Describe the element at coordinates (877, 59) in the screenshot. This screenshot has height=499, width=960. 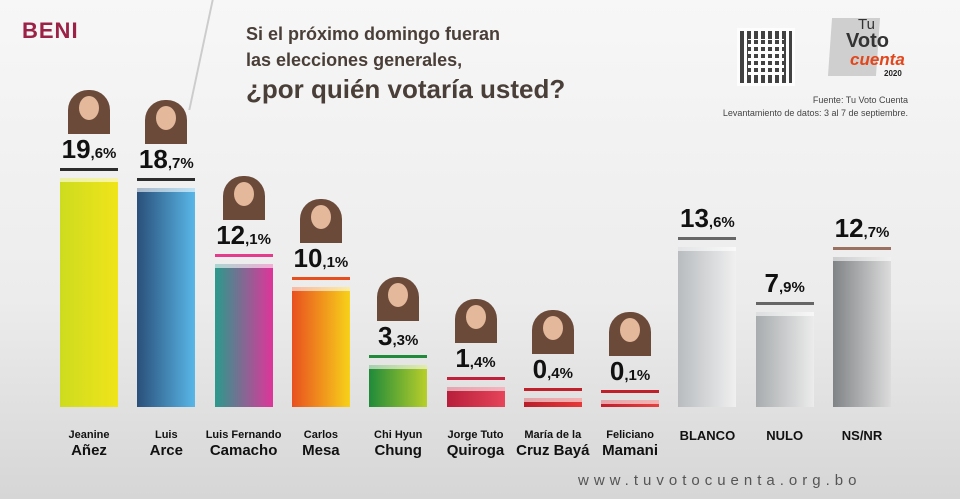
I see `logo-text: cuenta` at that location.